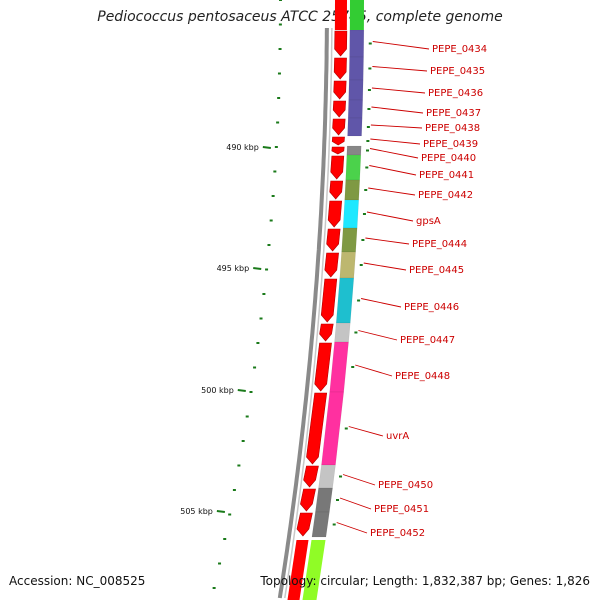 The width and height of the screenshot is (600, 600). I want to click on backbone-outer, so click(303, 313).